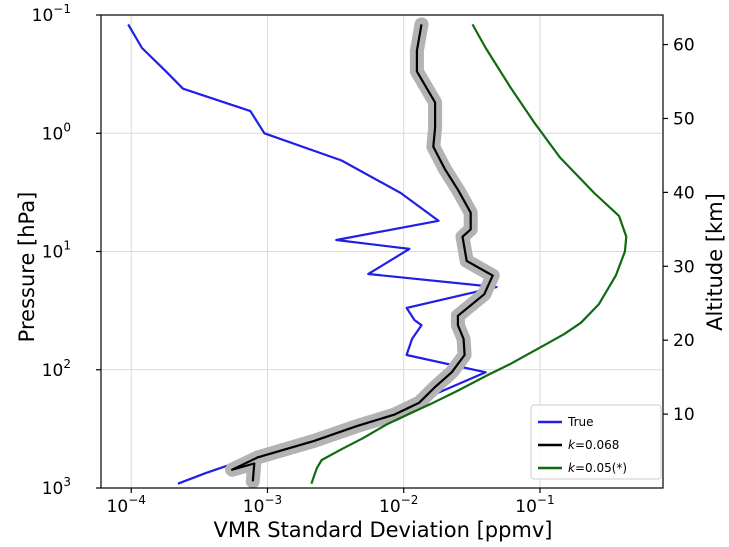 The width and height of the screenshot is (729, 547). I want to click on y2-tick-label: 60, so click(684, 46).